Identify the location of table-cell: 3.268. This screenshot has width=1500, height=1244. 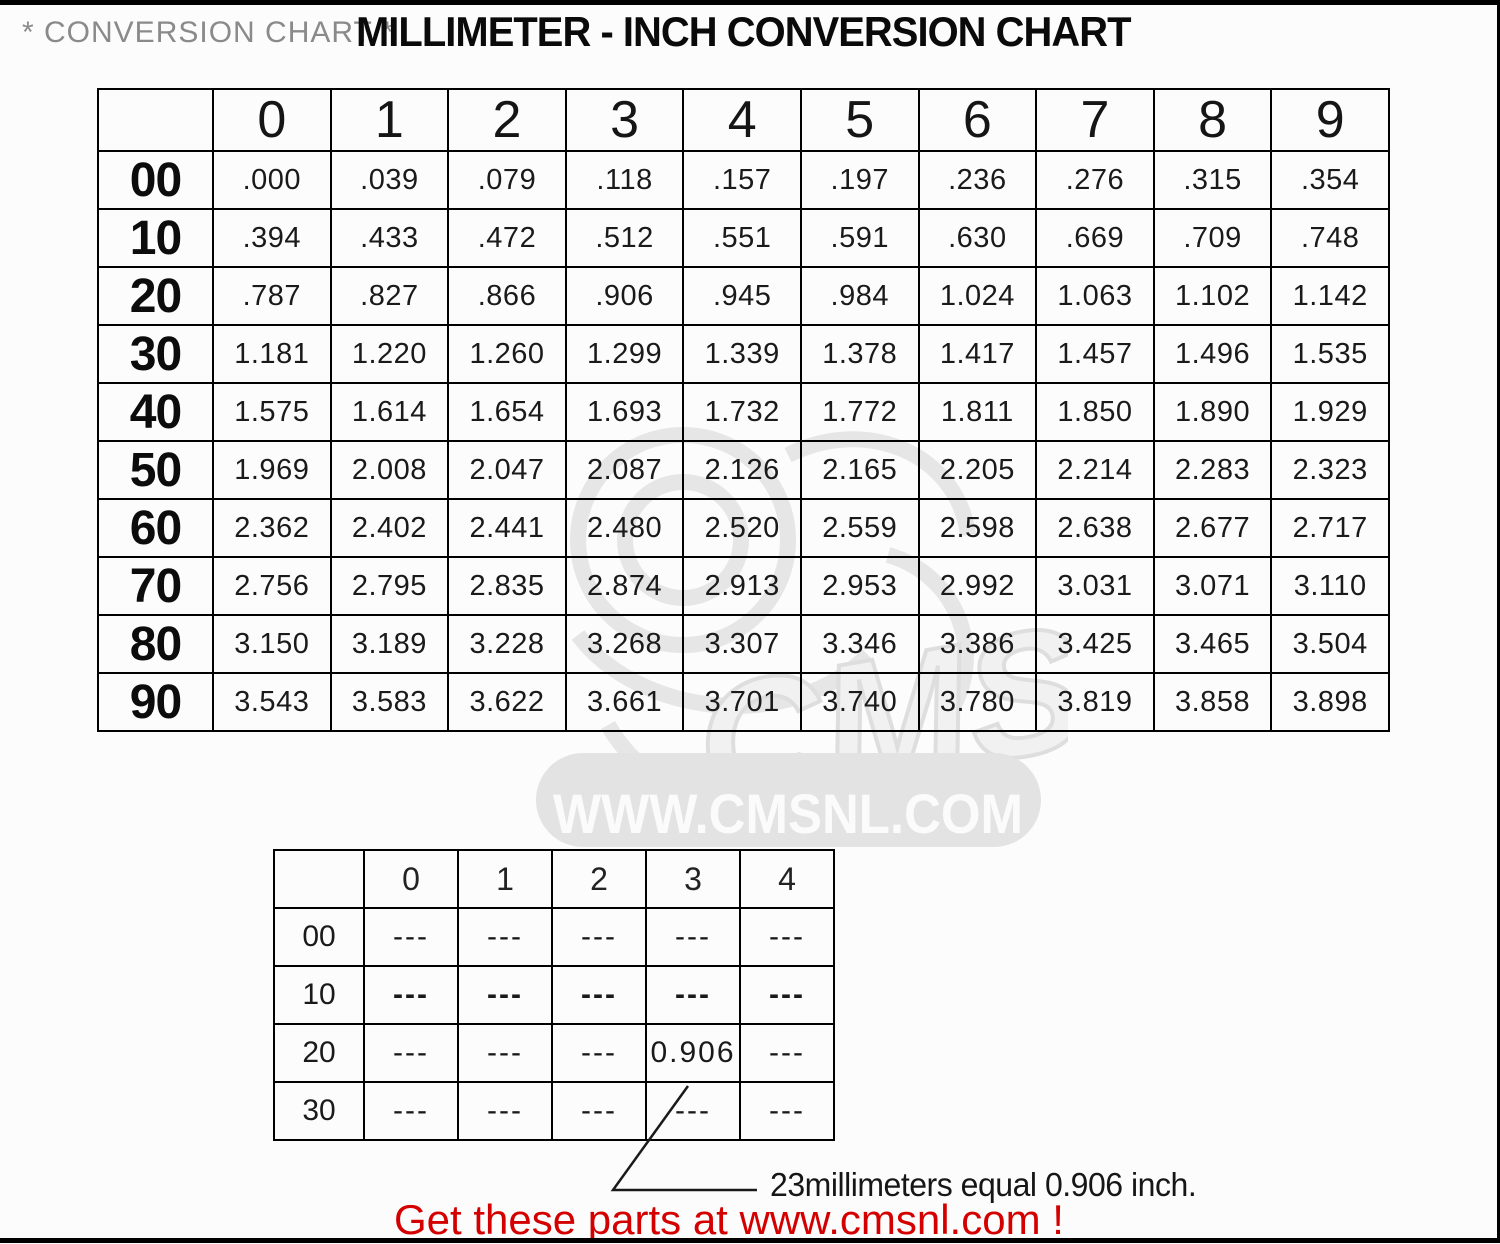
(624, 644).